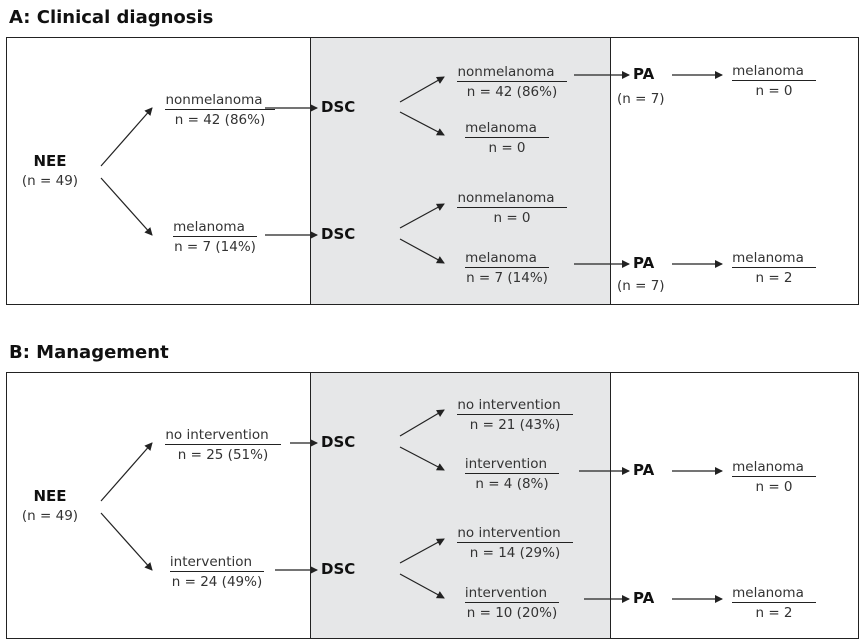 The width and height of the screenshot is (865, 641). I want to click on dsc1-intervention: intervention n = 4 (8%), so click(512, 474).